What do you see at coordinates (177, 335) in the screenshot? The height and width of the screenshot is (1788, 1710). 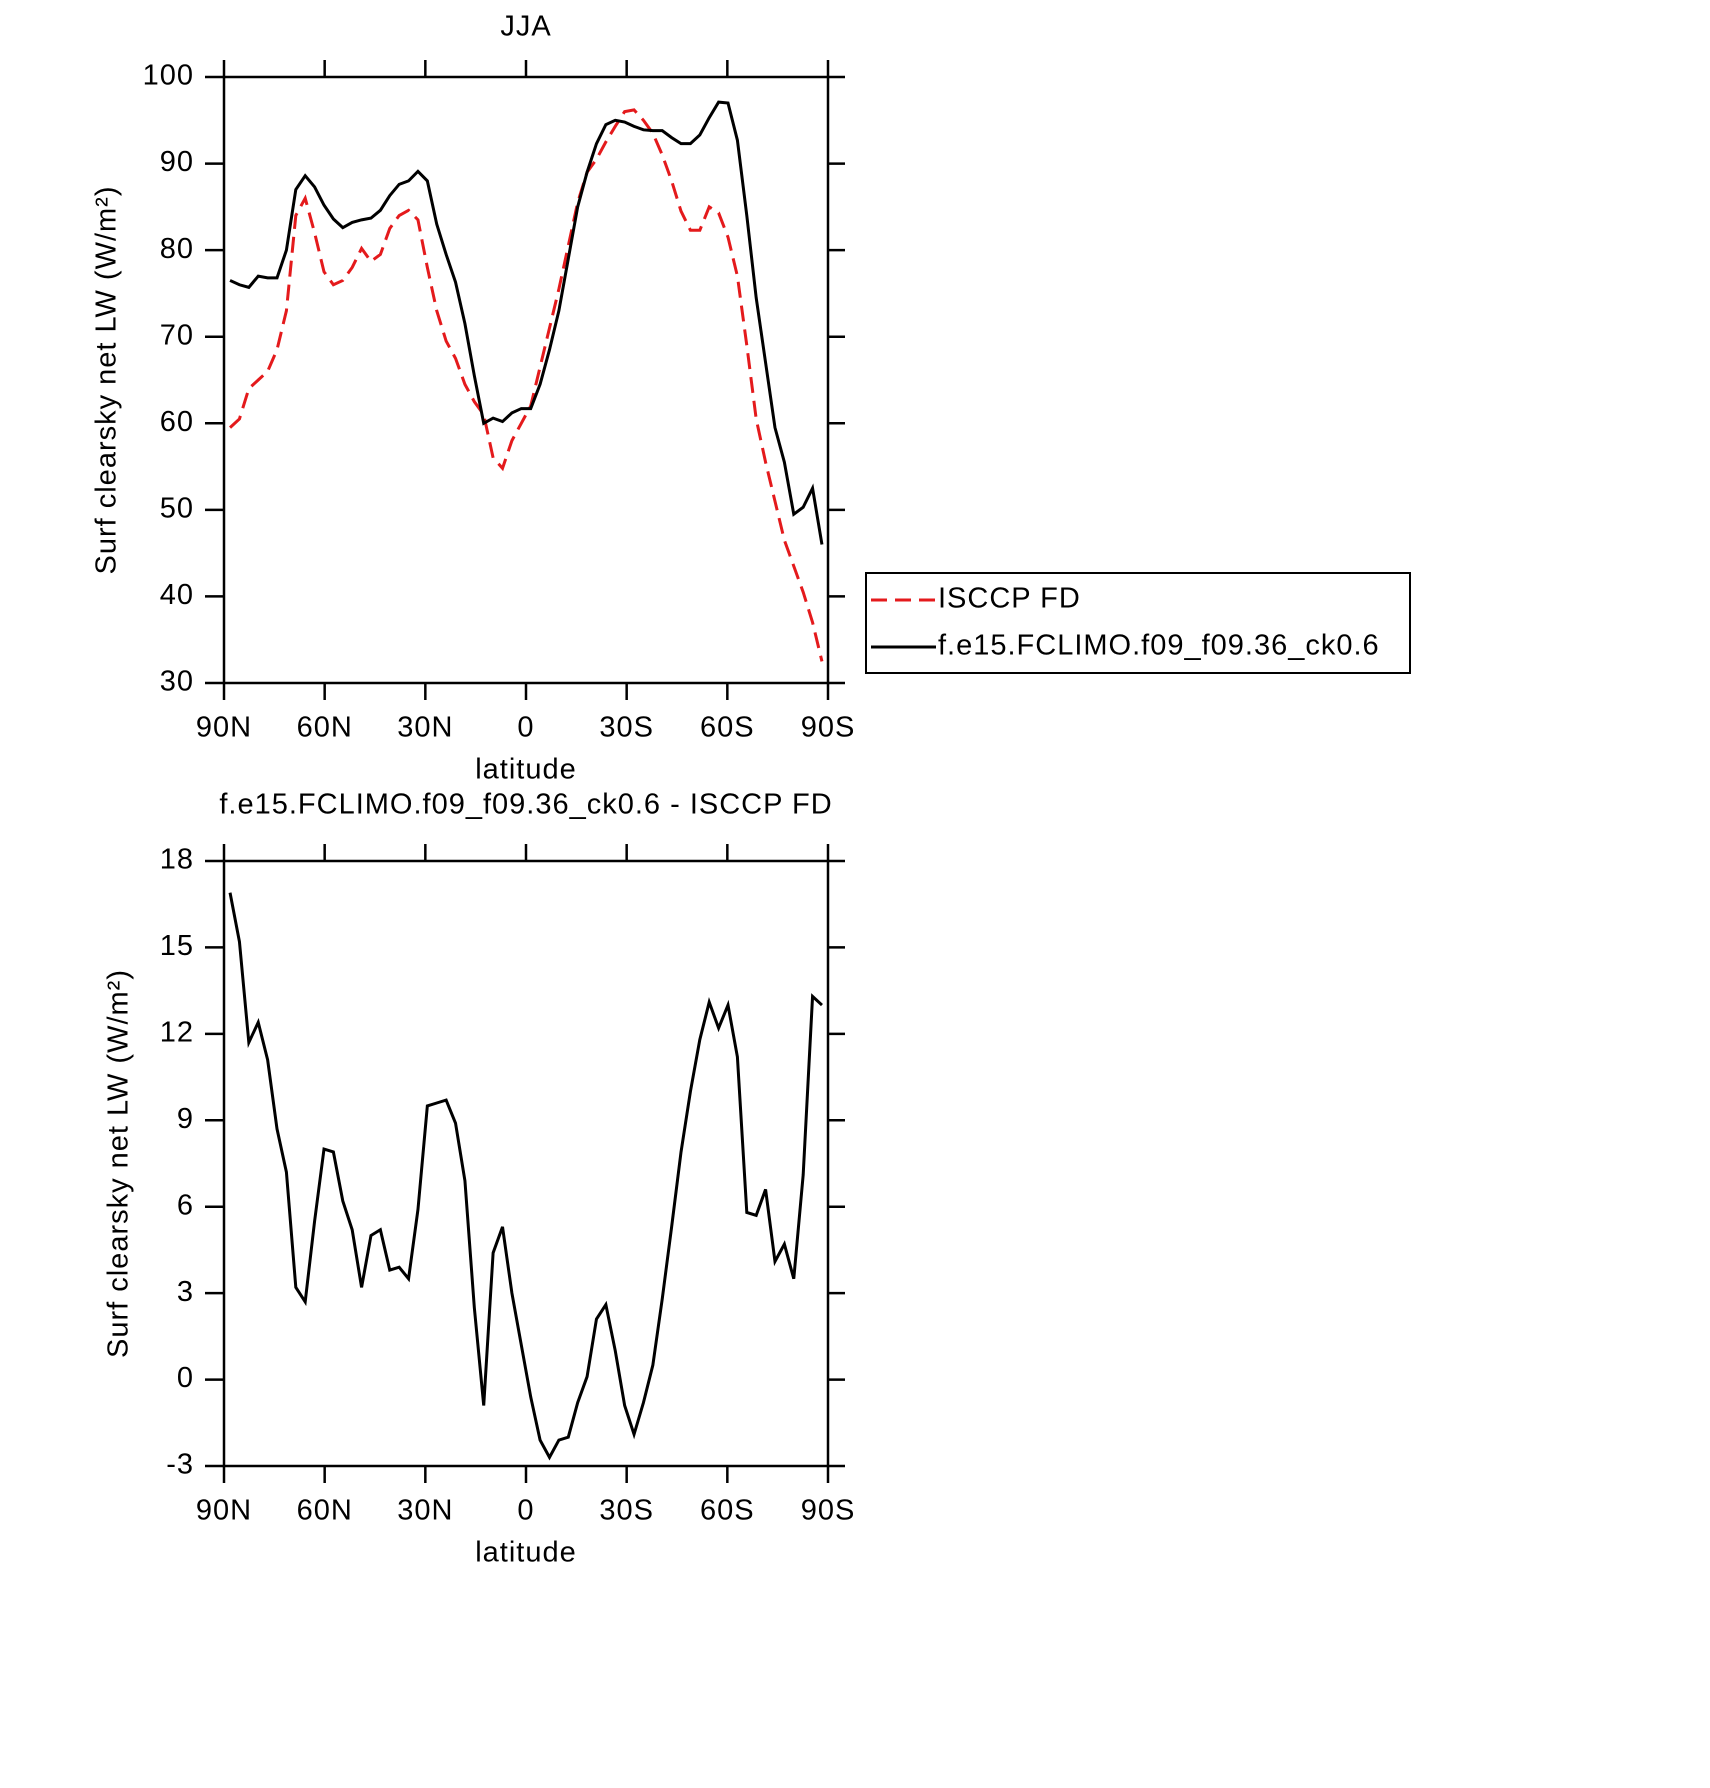 I see `y-tick-label: 70` at bounding box center [177, 335].